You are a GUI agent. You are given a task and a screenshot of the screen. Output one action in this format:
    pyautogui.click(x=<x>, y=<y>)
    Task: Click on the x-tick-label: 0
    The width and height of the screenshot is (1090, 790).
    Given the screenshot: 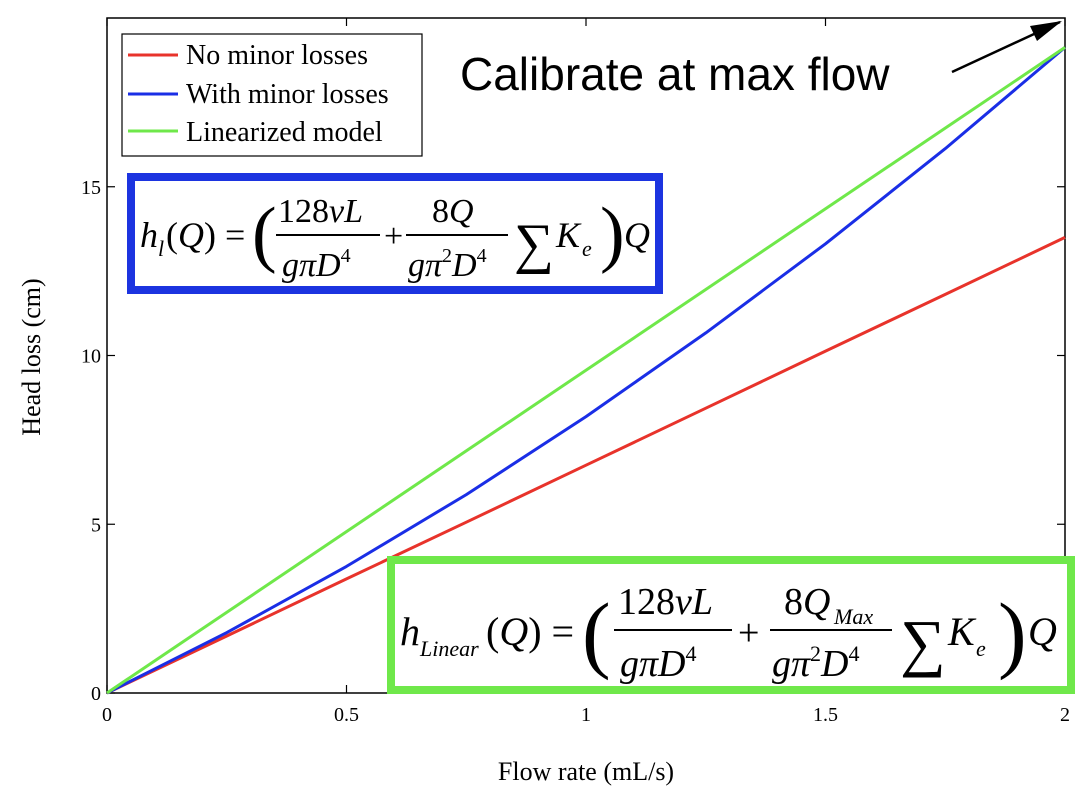 What is the action you would take?
    pyautogui.click(x=107, y=715)
    